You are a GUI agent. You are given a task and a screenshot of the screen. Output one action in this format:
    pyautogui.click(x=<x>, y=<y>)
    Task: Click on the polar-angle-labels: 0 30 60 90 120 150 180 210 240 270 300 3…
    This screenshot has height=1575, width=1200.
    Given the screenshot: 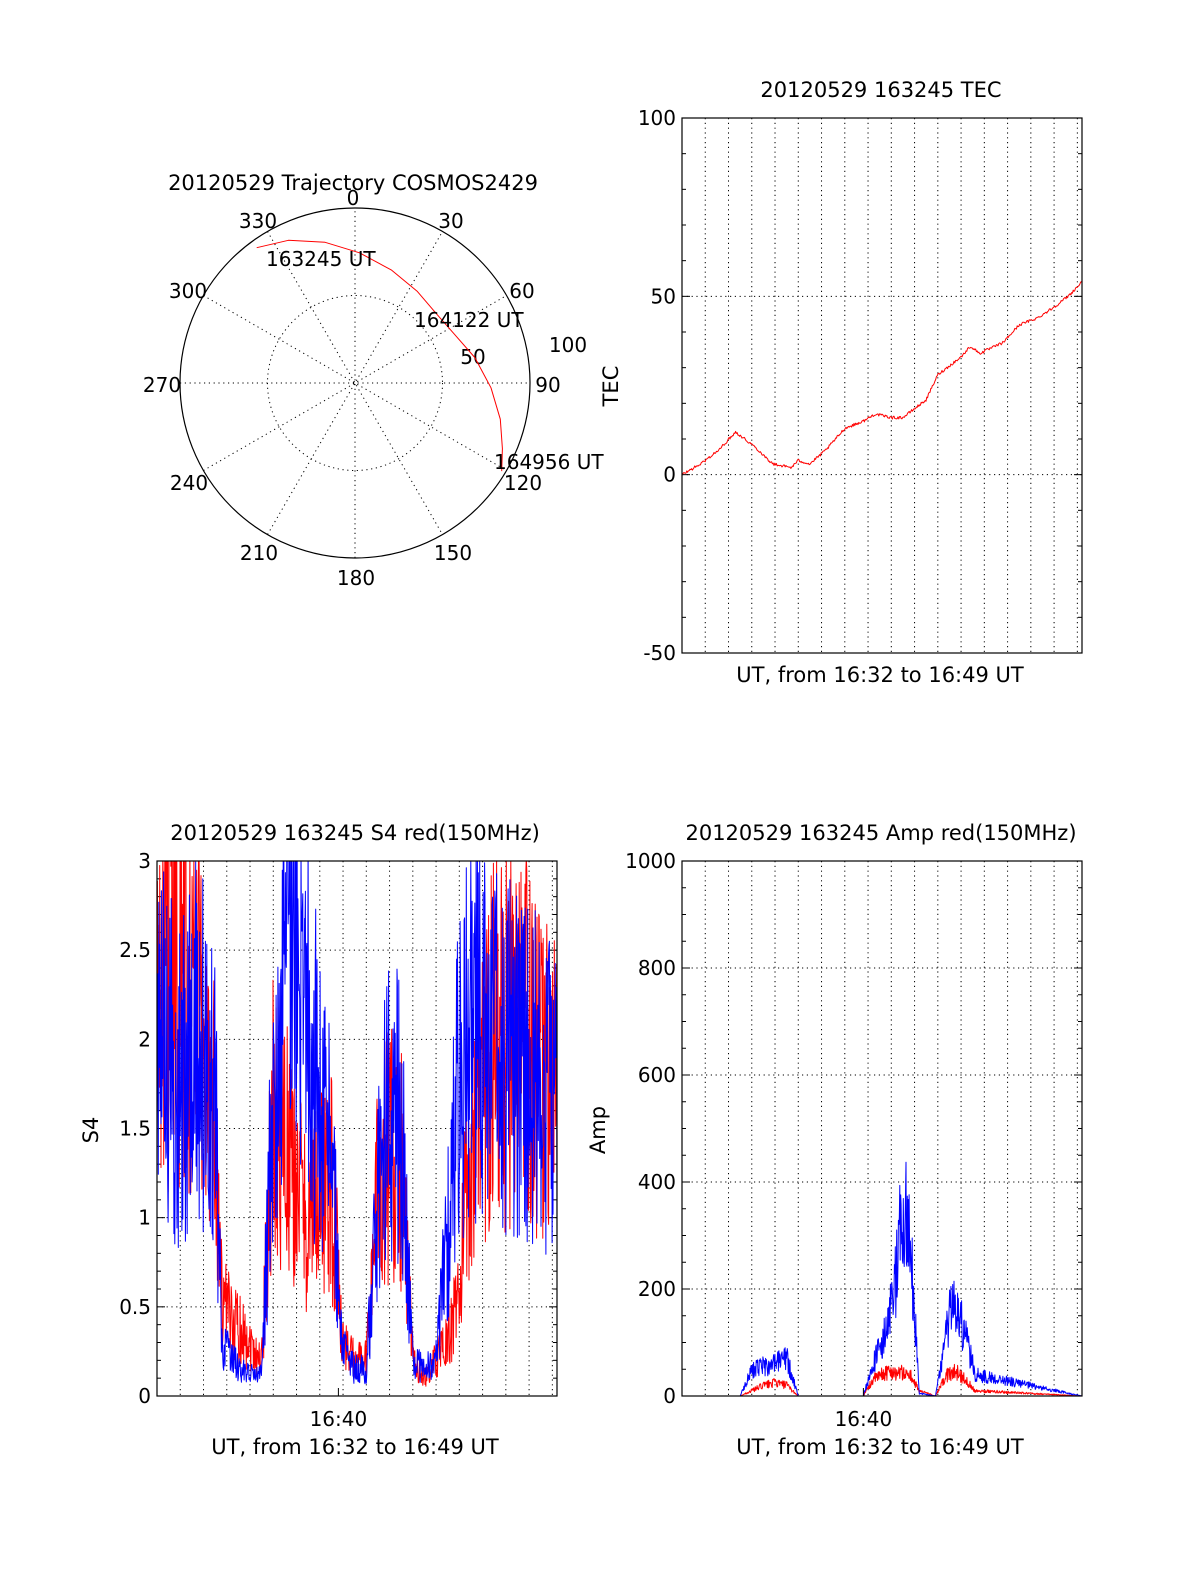 What is the action you would take?
    pyautogui.click(x=365, y=388)
    